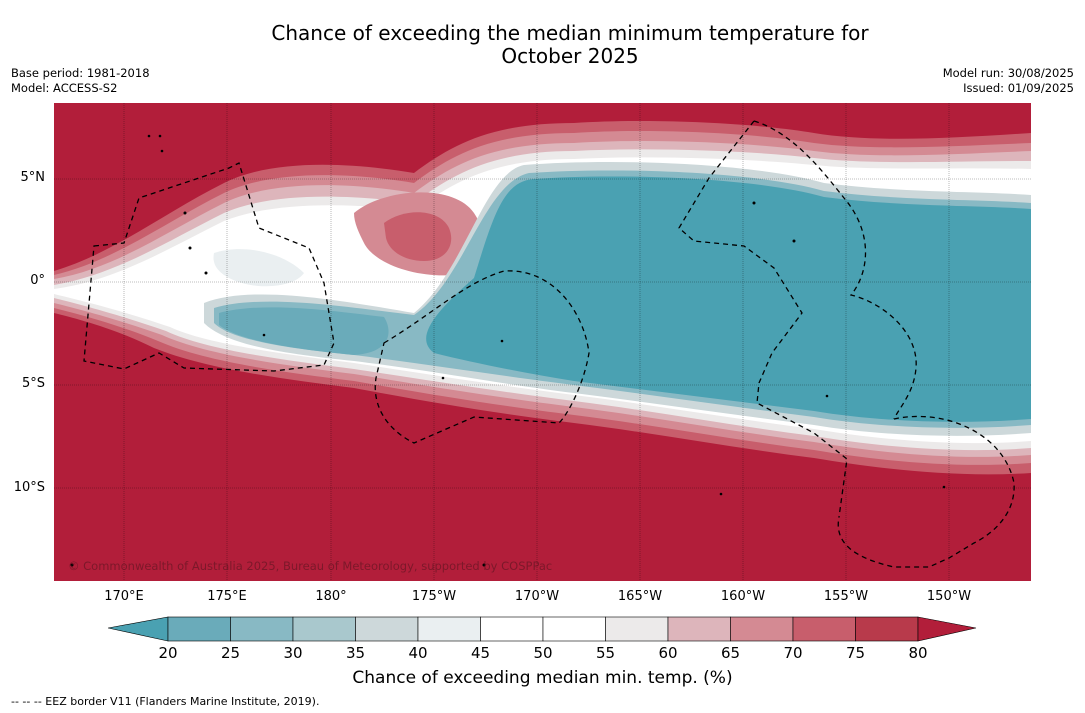 The height and width of the screenshot is (713, 1085). I want to click on meta-right: Model run: 30/08/2025 Issued: 01/09/2025, so click(1008, 81).